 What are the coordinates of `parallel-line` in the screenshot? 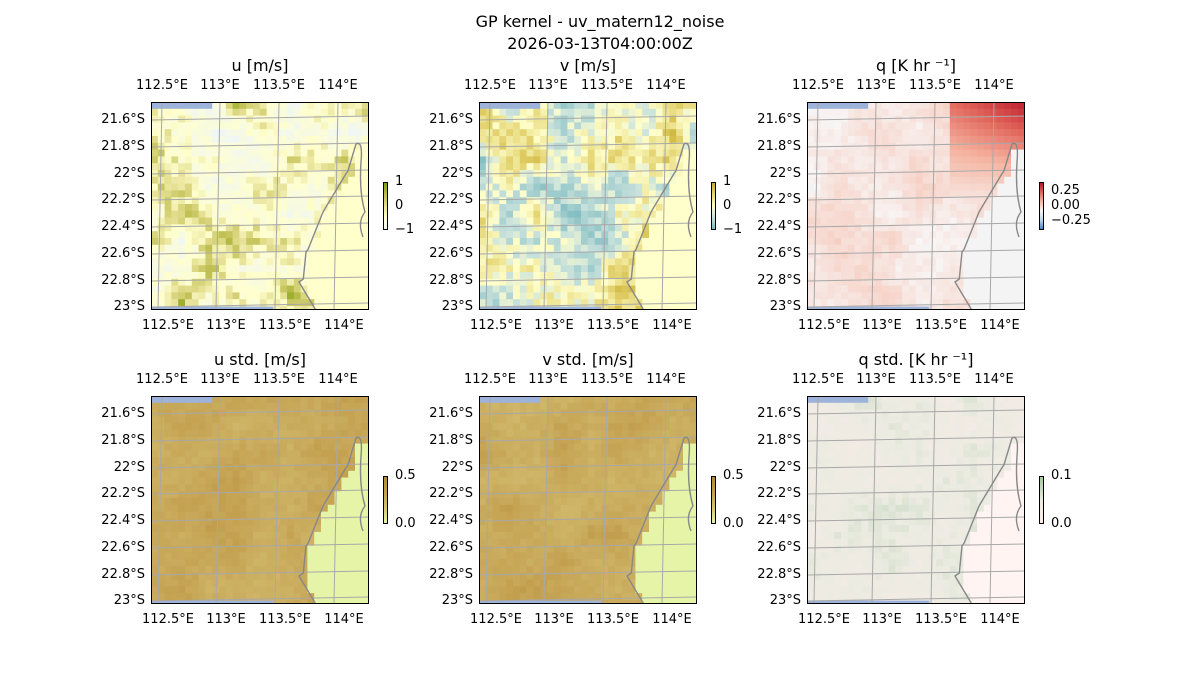 It's located at (916, 305).